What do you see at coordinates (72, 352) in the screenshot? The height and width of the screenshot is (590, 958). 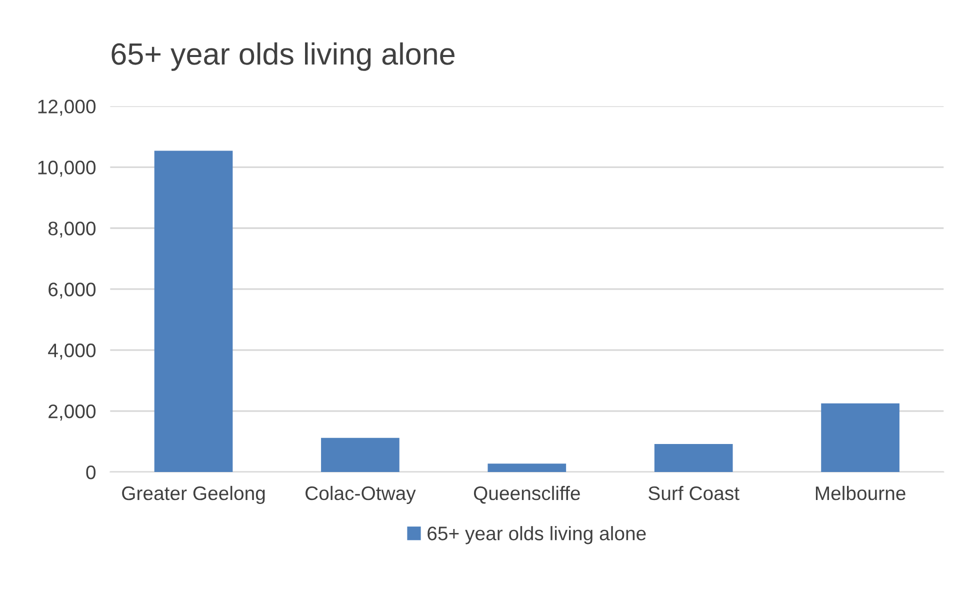 I see `y-tick-label: 4,000` at bounding box center [72, 352].